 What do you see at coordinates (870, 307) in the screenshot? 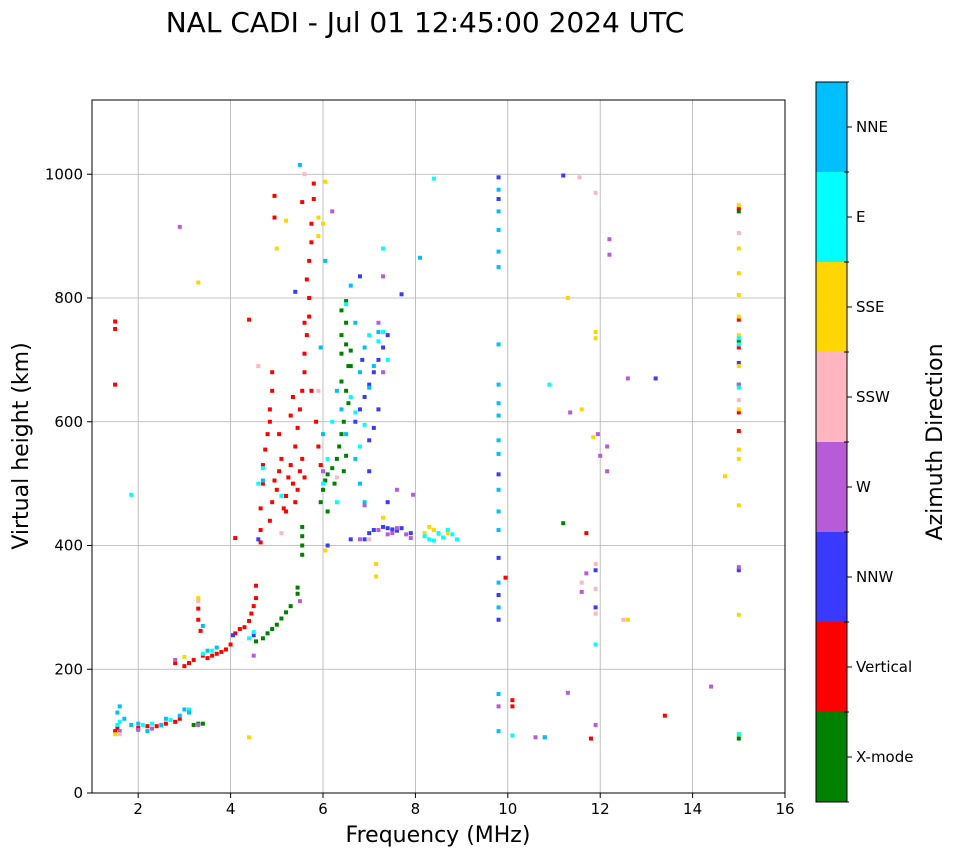
I see `colorbar-label: SSE` at bounding box center [870, 307].